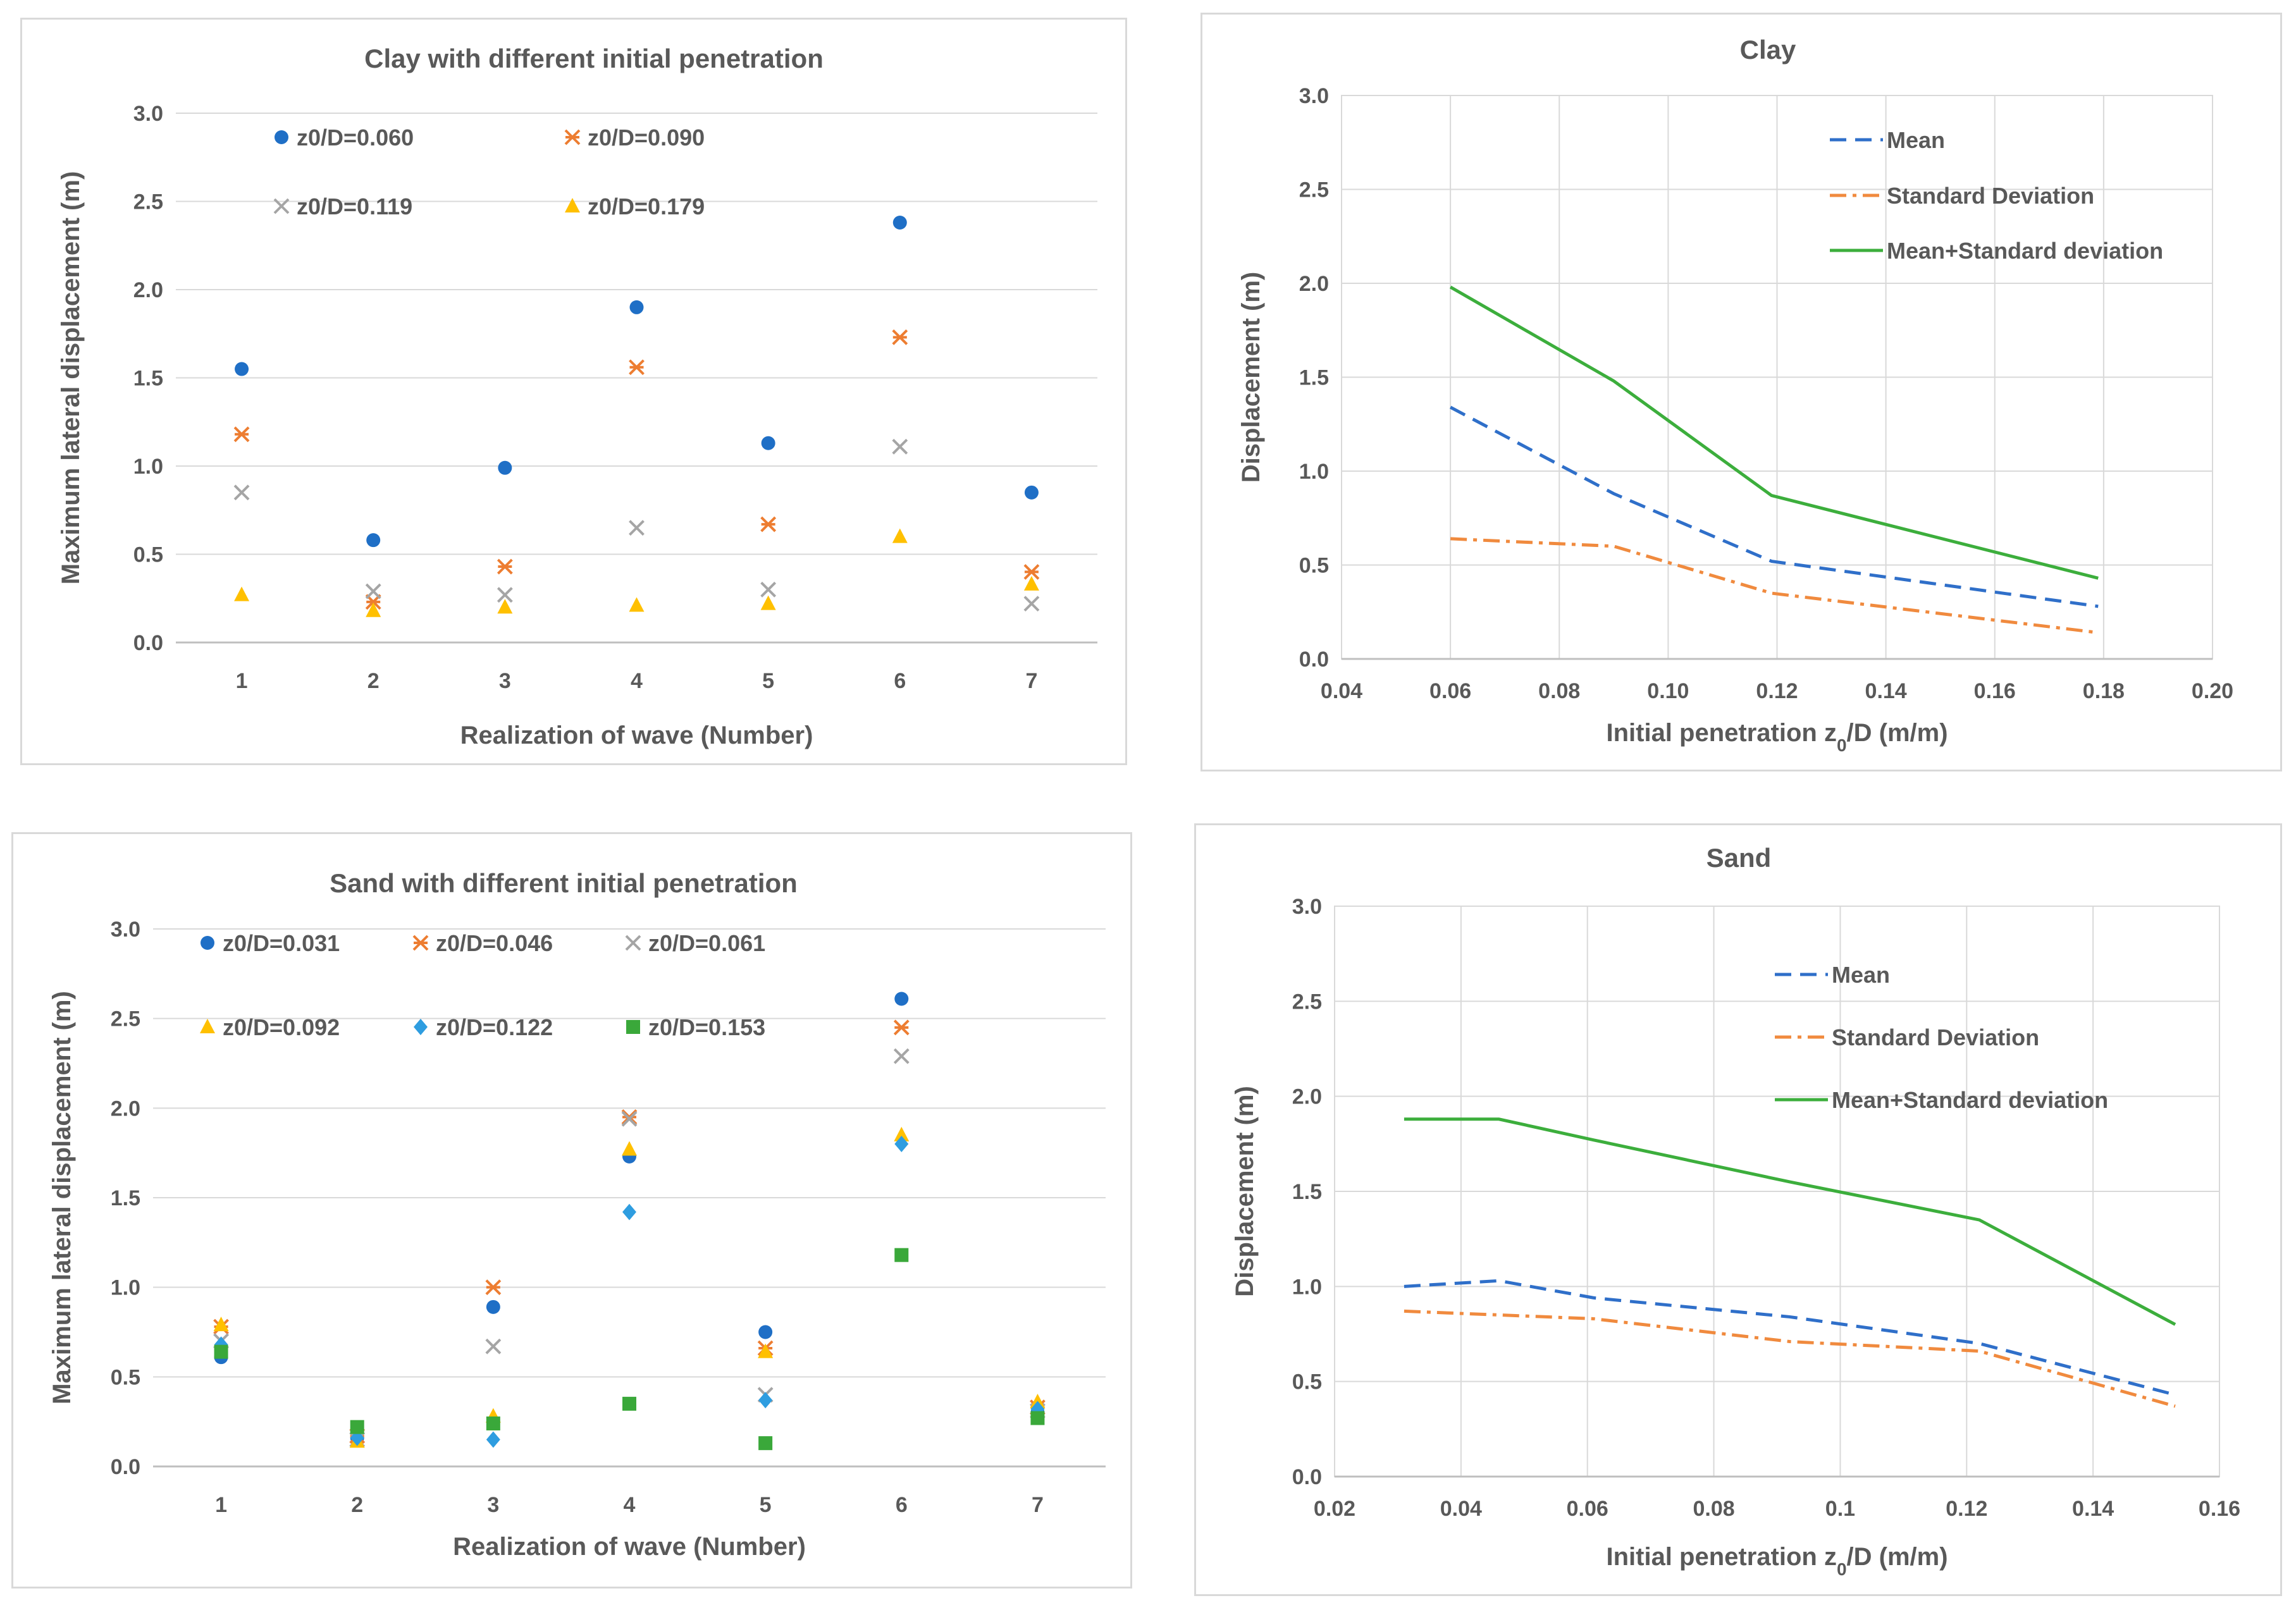 The width and height of the screenshot is (2296, 1610). I want to click on x-tick-label: 0.02, so click(1334, 1509).